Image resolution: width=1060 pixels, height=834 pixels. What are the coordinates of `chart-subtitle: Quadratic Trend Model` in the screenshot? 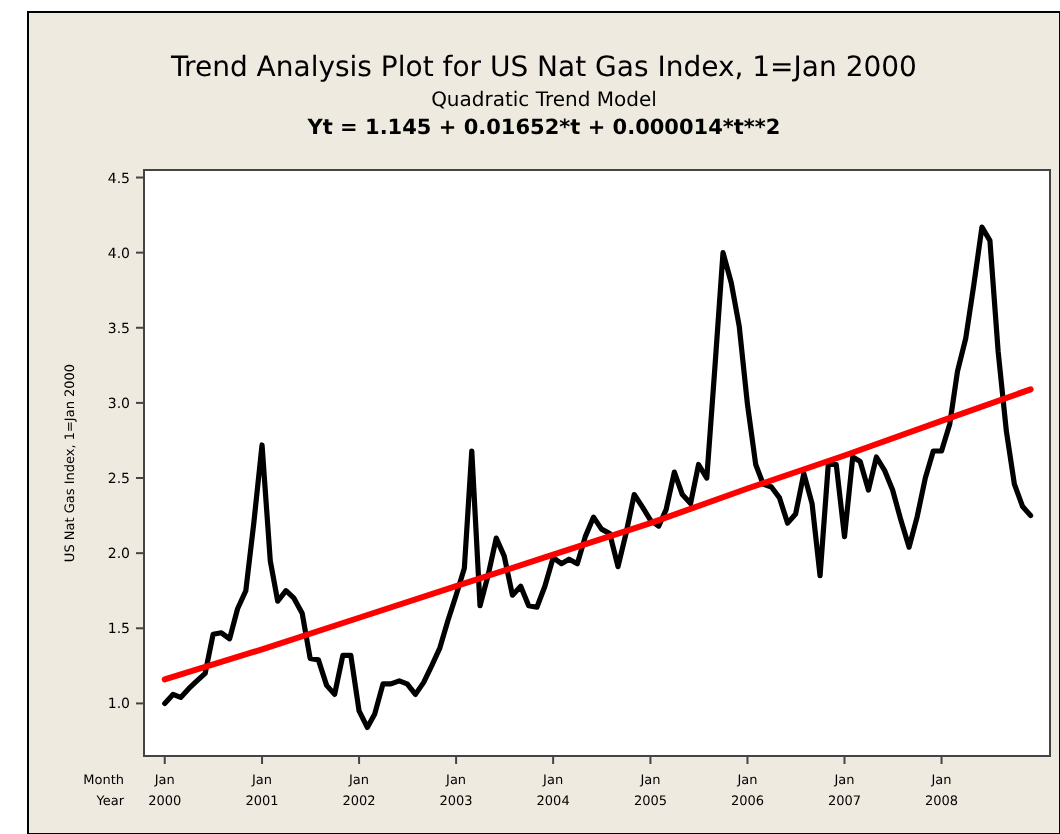 It's located at (544, 101).